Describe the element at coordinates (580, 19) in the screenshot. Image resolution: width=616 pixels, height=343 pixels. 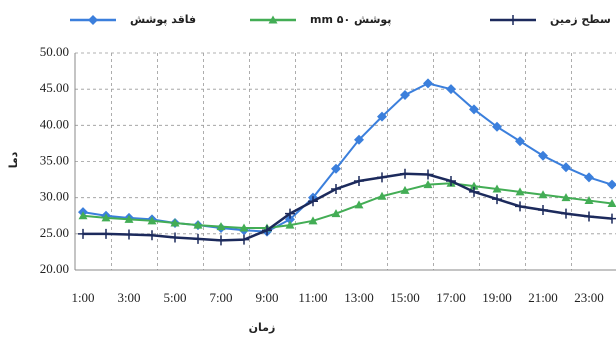
I see `legend-label: سطح زمین` at that location.